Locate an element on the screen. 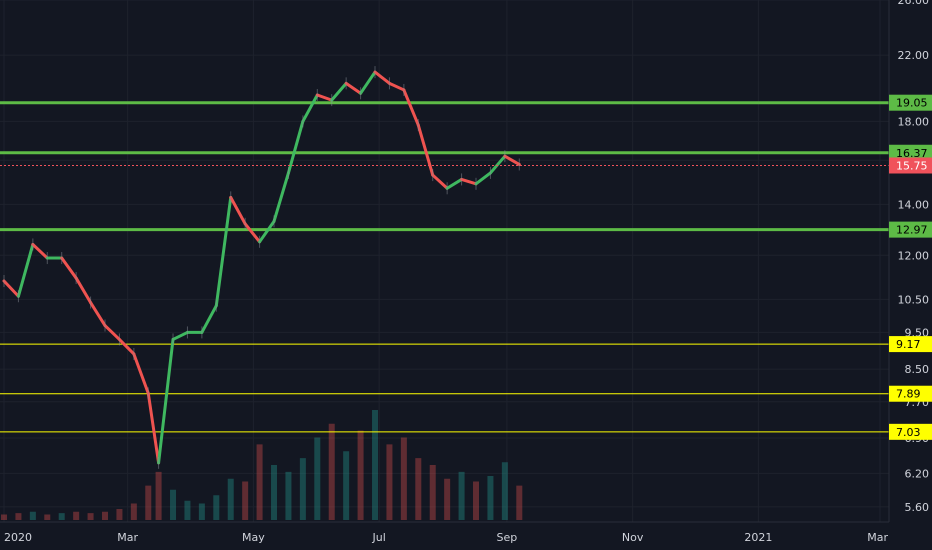  level-badge-label: 7.03 is located at coordinates (908, 432).